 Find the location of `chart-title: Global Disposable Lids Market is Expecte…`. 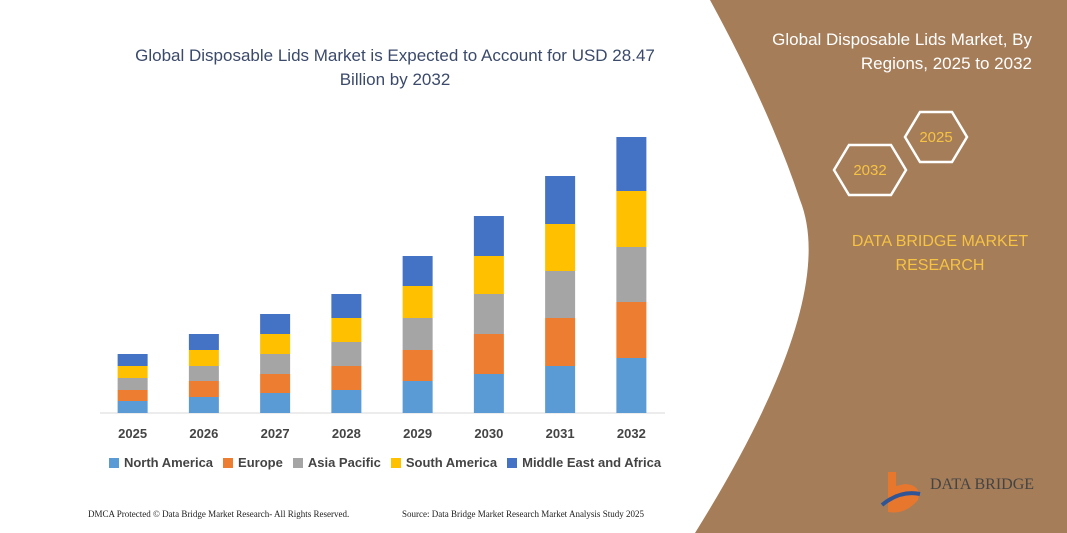

chart-title: Global Disposable Lids Market is Expecte… is located at coordinates (395, 67).